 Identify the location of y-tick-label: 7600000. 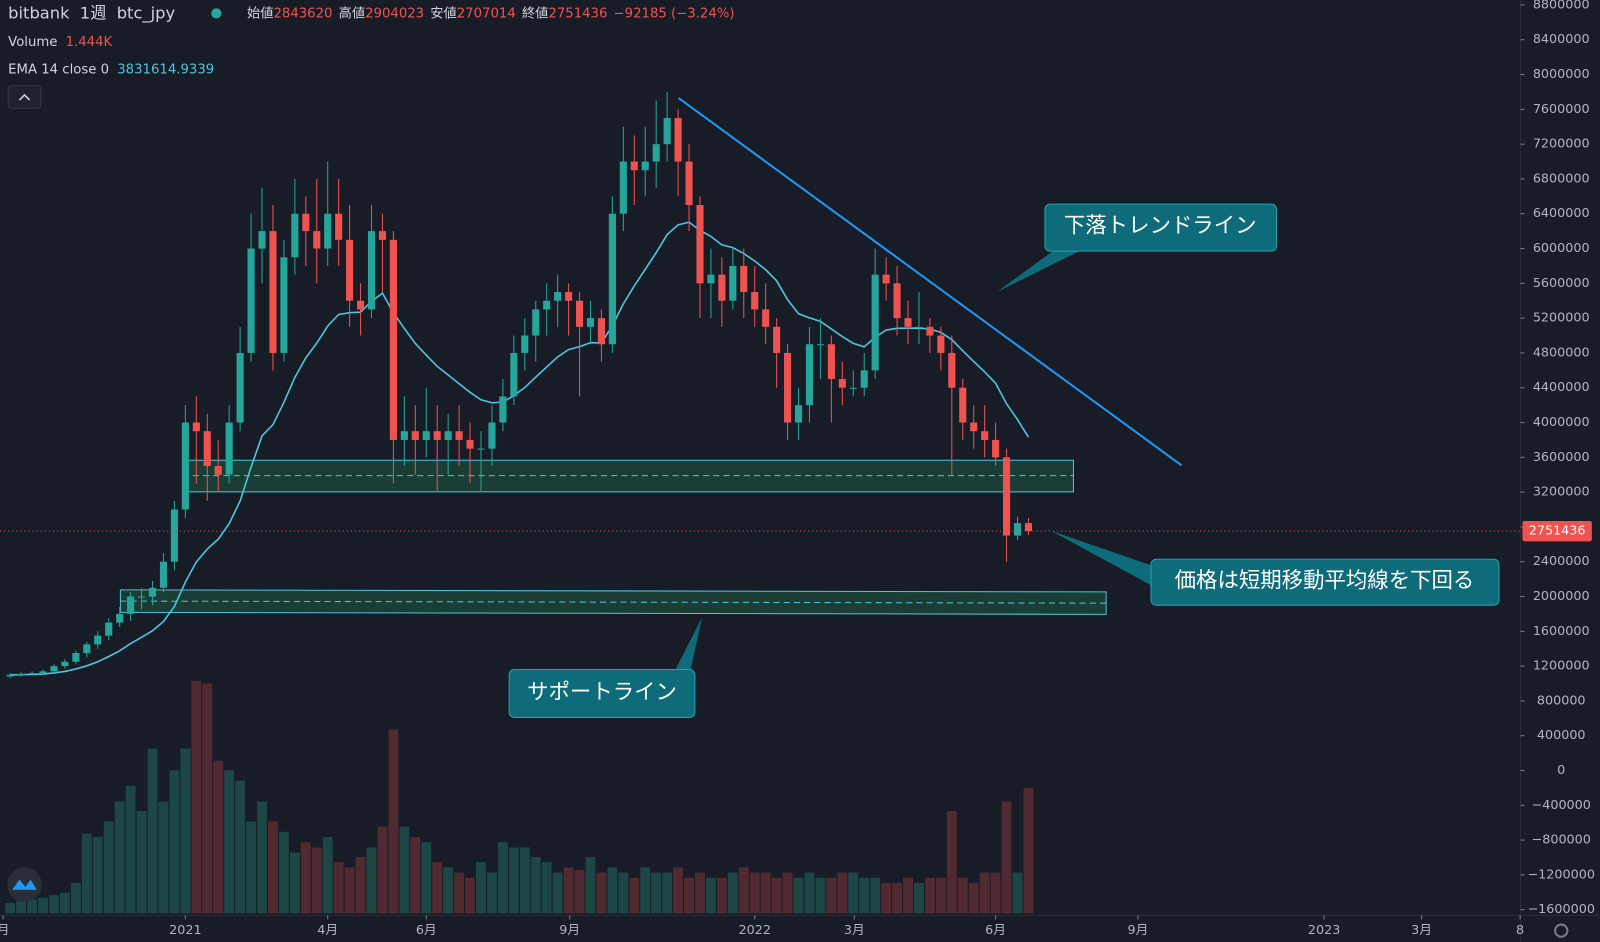
(1561, 109).